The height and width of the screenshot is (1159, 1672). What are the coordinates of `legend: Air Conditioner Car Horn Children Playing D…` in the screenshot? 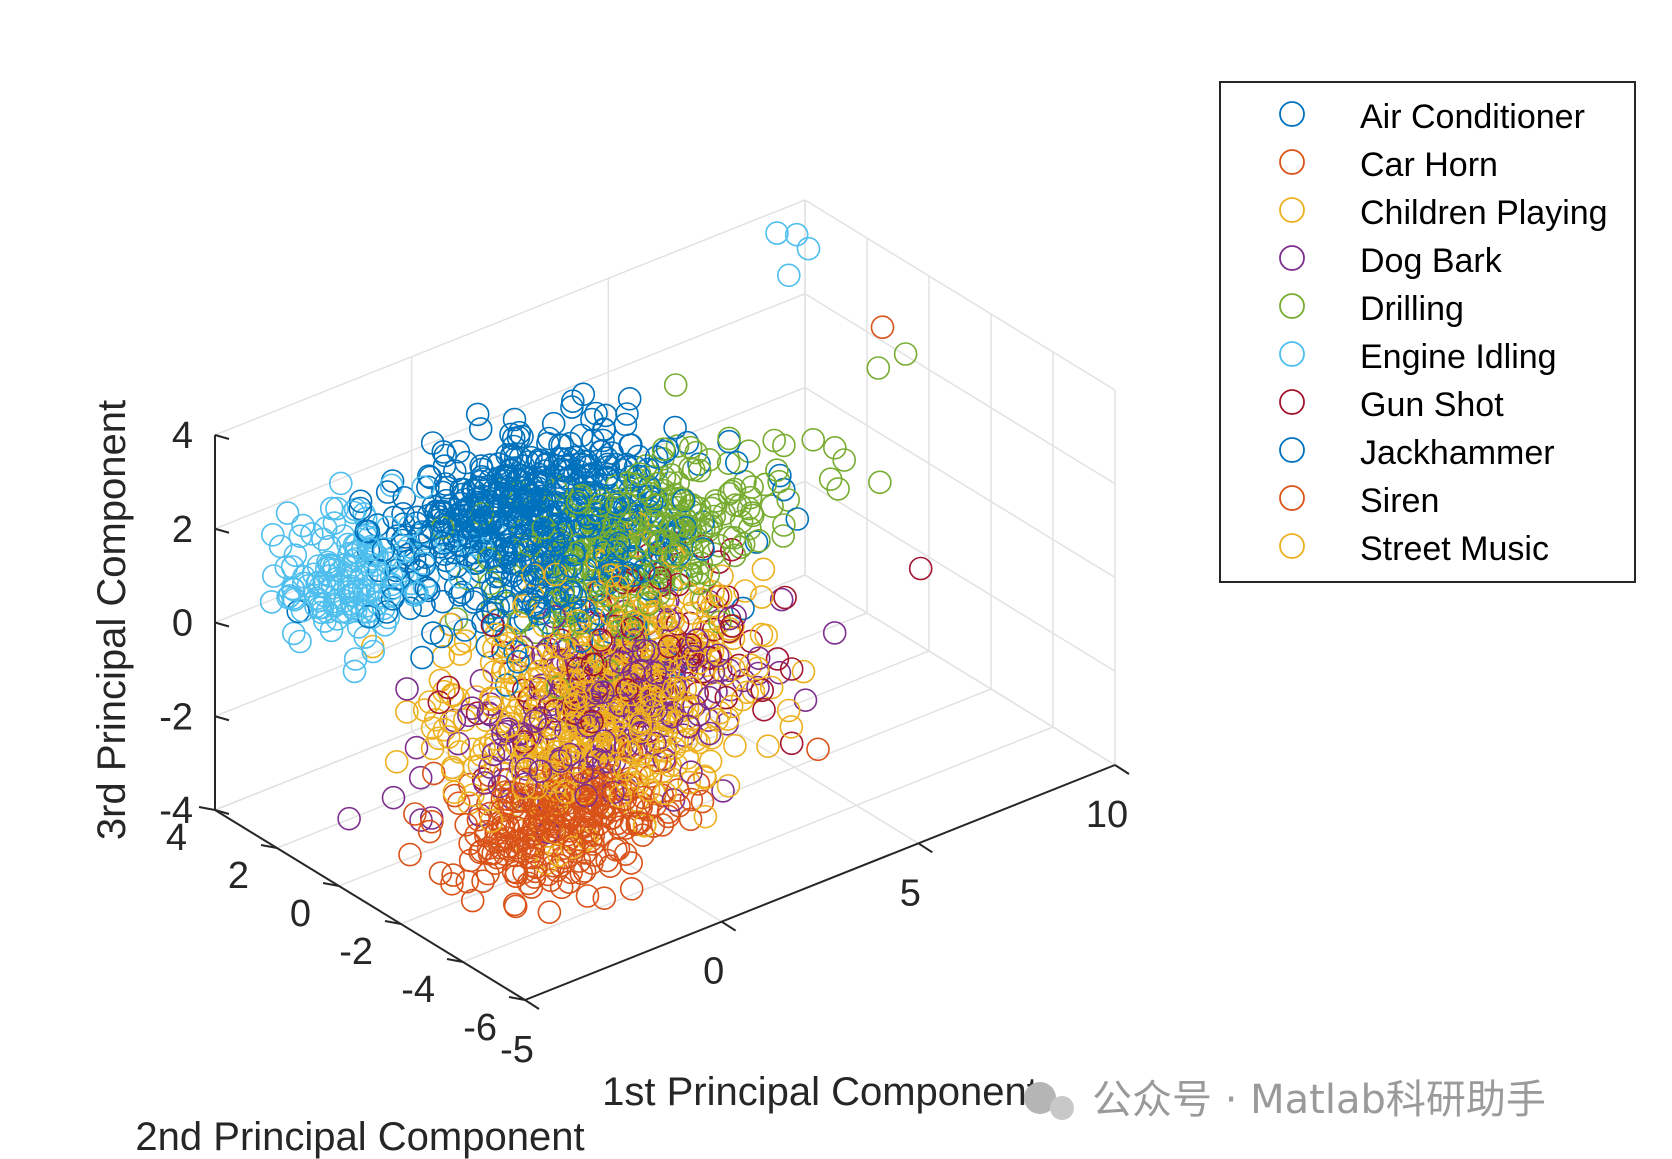 It's located at (1427, 332).